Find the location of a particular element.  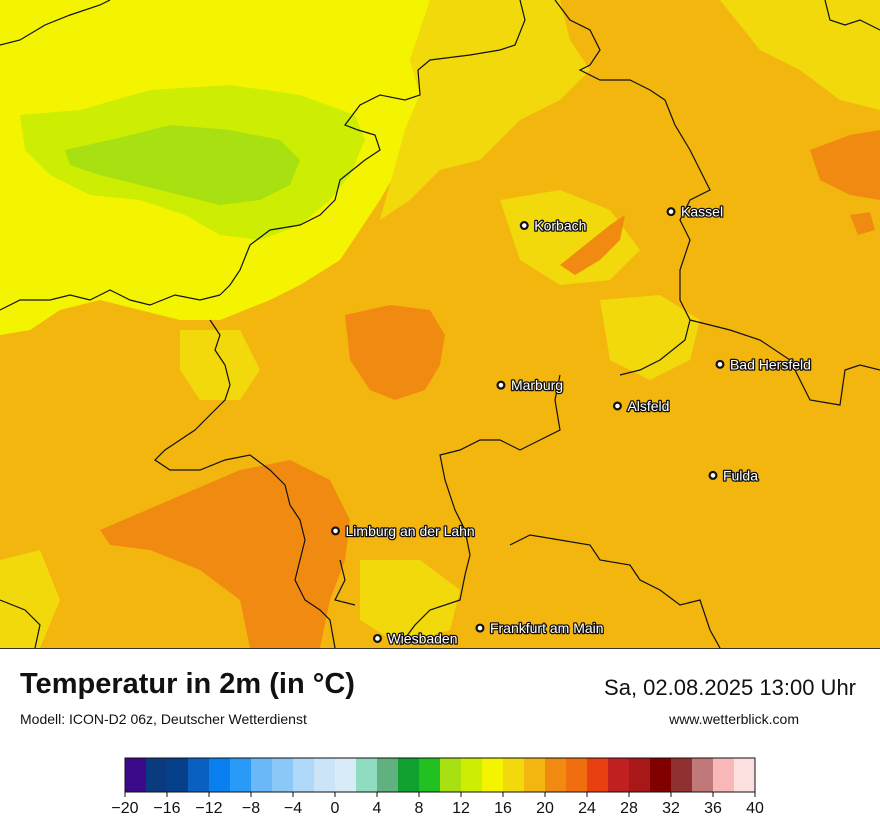

hesse-border-west is located at coordinates (110, 300).